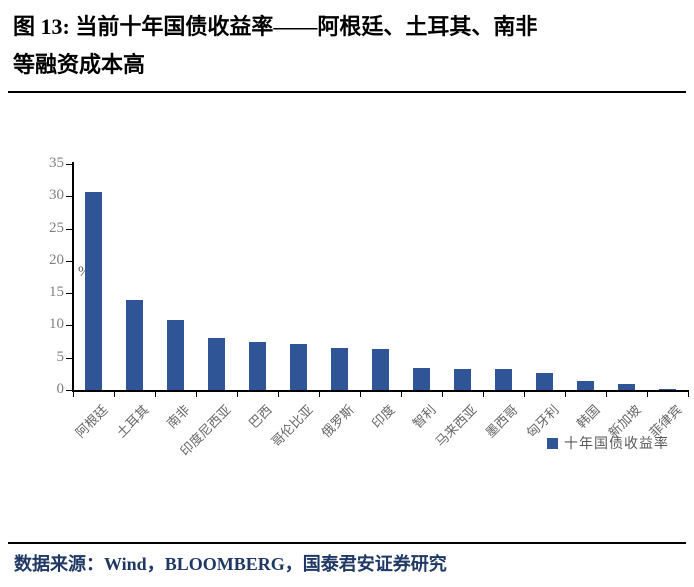  What do you see at coordinates (56, 259) in the screenshot?
I see `y-axis-tick-label: 20` at bounding box center [56, 259].